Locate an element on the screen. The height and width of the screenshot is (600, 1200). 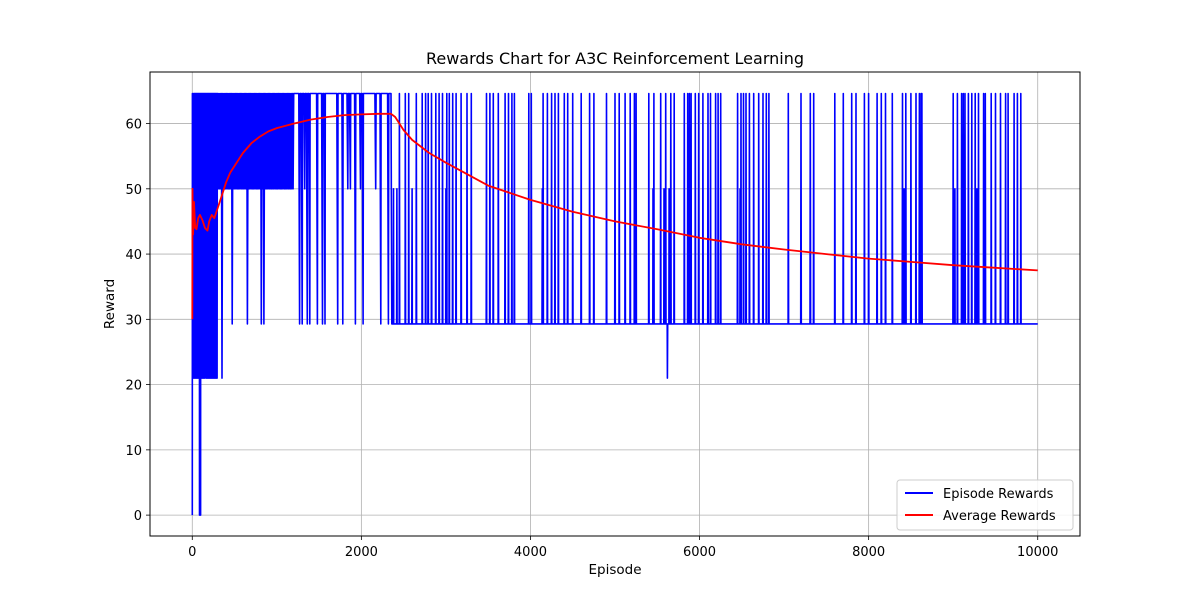
x-tick-label: 4000 is located at coordinates (530, 552).